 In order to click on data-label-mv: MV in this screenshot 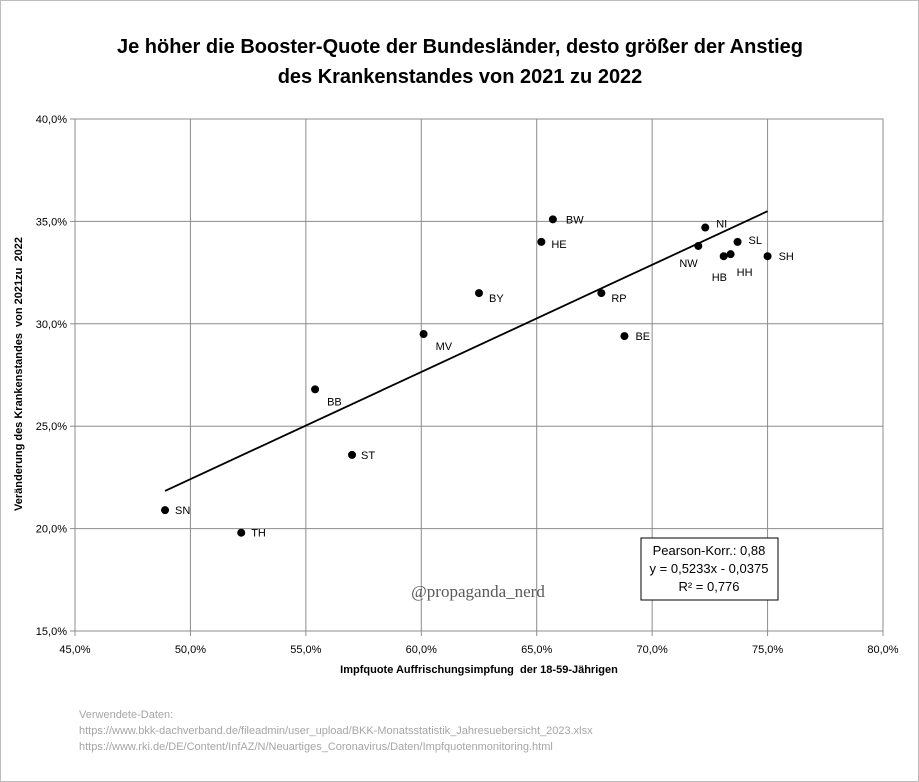, I will do `click(444, 347)`.